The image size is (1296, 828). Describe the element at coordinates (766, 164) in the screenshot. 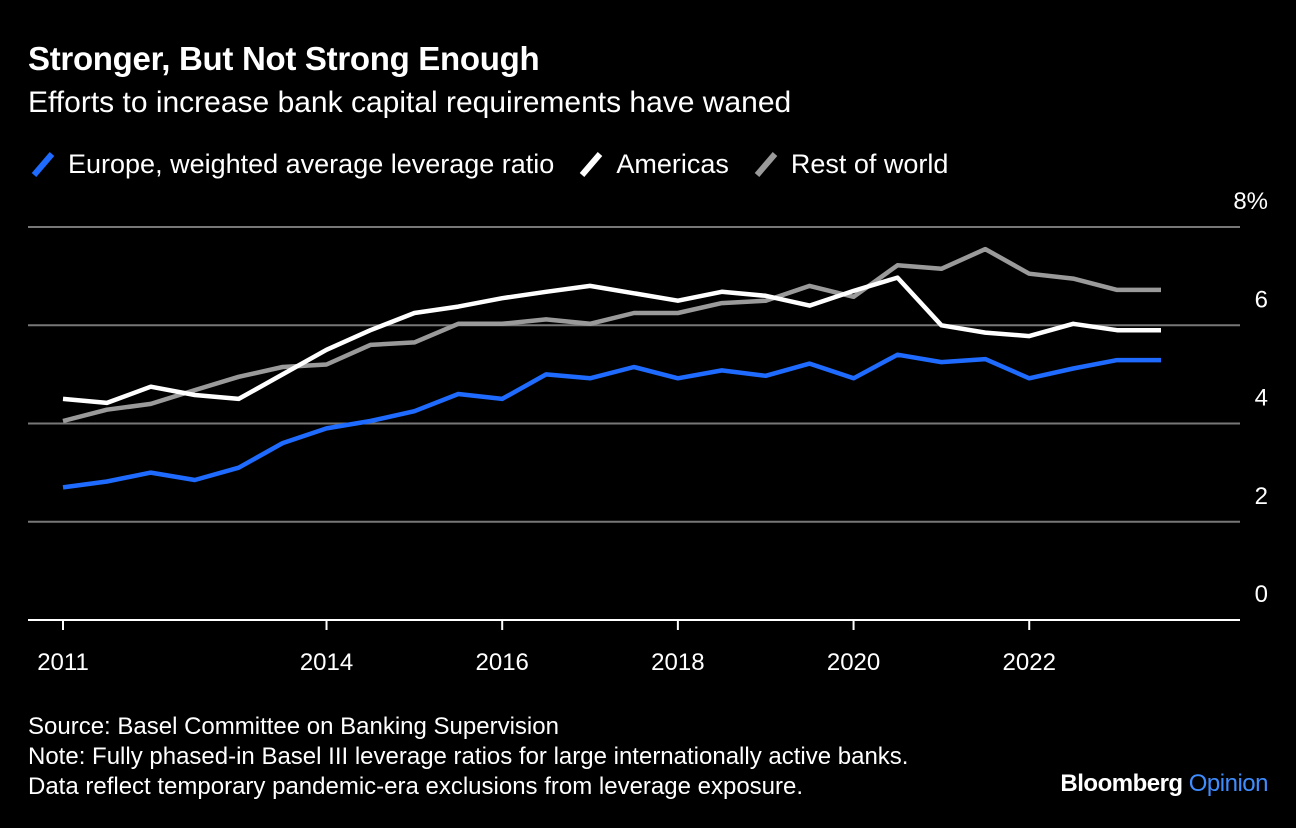

I see `legend-swatch-rest-of-world` at that location.